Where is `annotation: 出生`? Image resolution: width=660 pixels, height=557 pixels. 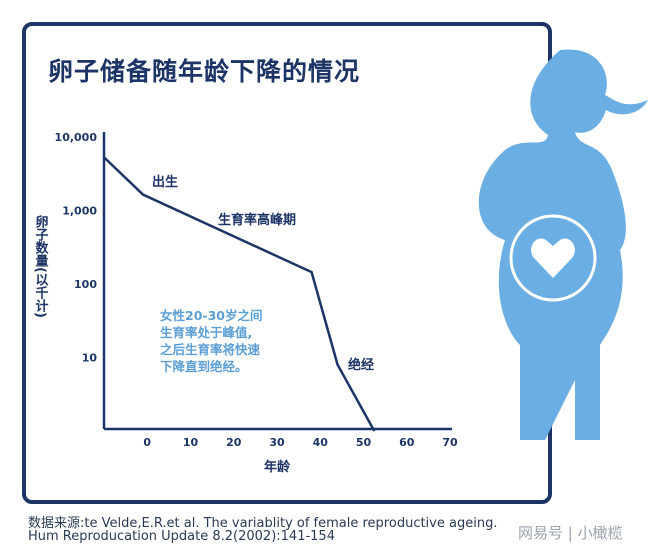 annotation: 出生 is located at coordinates (165, 182).